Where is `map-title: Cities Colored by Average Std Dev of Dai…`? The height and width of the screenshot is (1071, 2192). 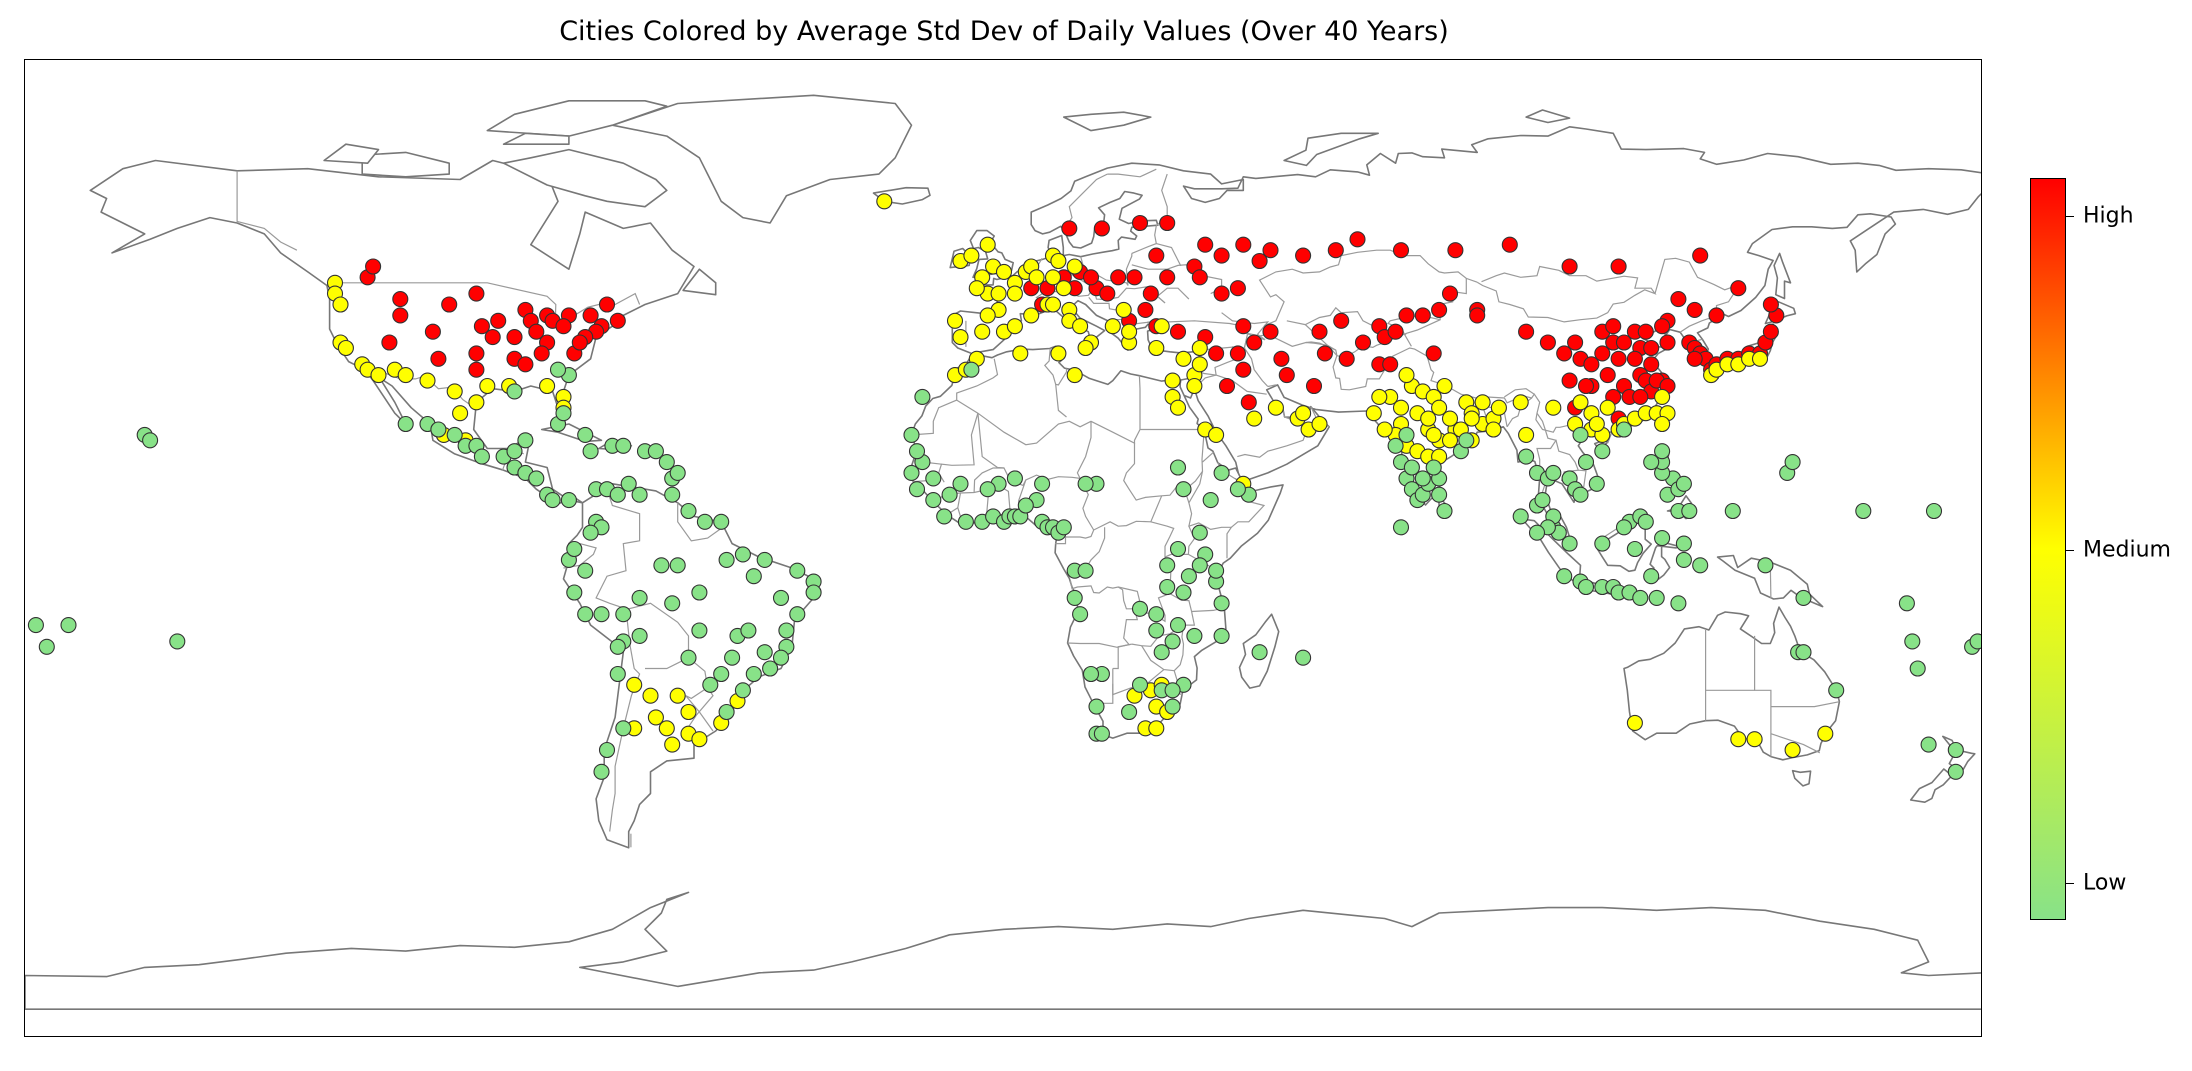 map-title: Cities Colored by Average Std Dev of Dai… is located at coordinates (1004, 31).